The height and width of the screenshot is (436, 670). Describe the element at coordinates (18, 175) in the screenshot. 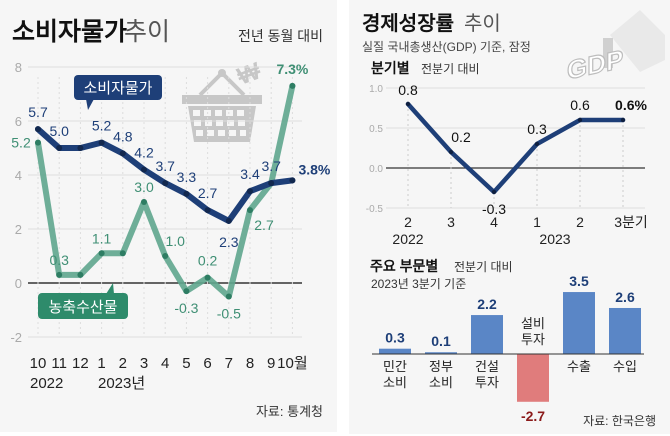

I see `y-tick-label: 4` at that location.